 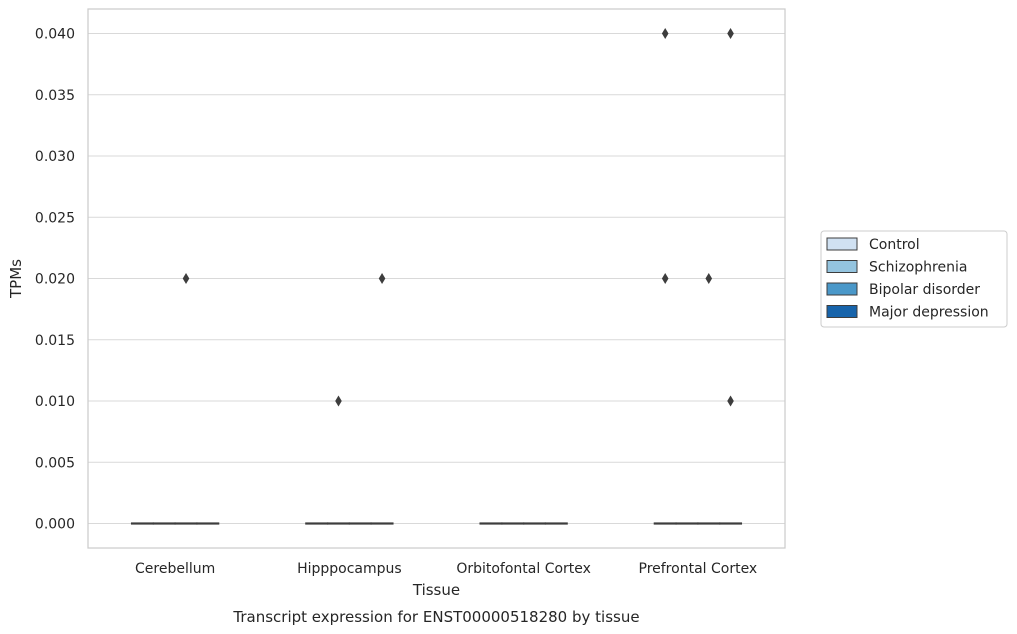 What do you see at coordinates (55, 463) in the screenshot?
I see `y-tick-label: 0.005` at bounding box center [55, 463].